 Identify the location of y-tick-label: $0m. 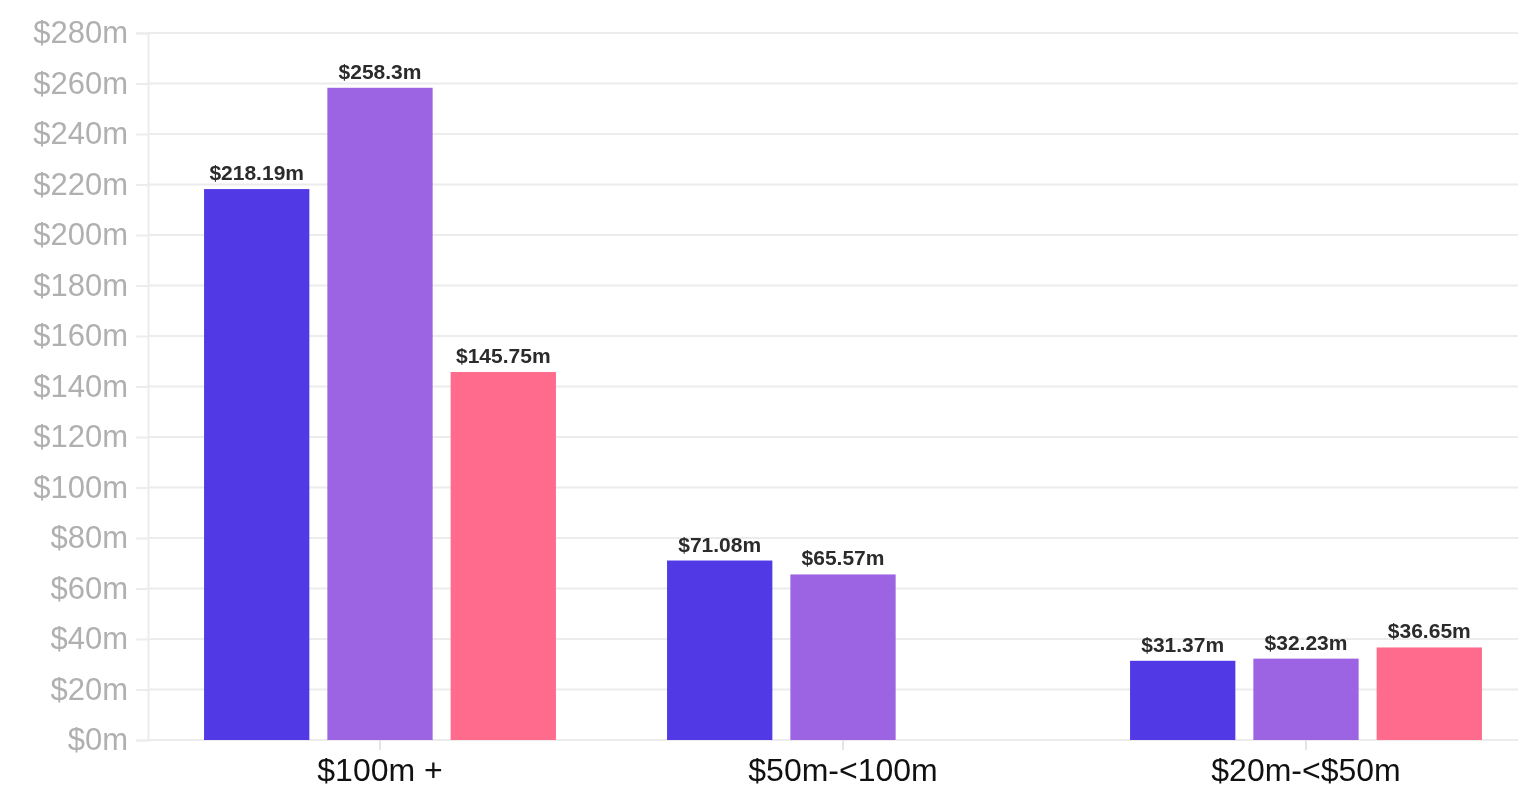
(97, 740).